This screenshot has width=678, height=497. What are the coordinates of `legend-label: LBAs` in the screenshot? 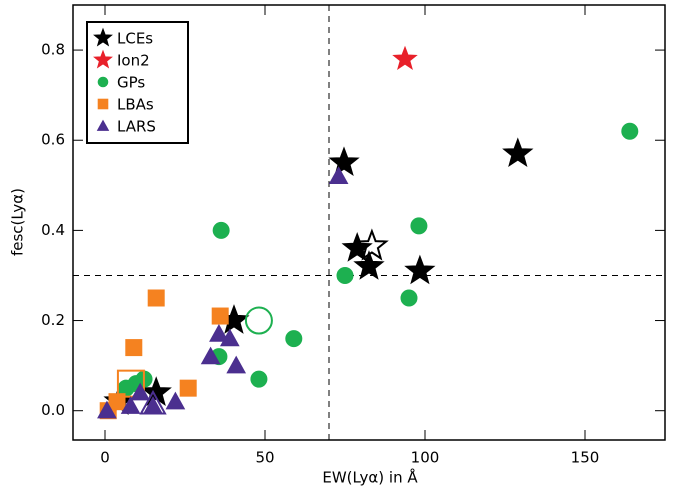 It's located at (135, 105).